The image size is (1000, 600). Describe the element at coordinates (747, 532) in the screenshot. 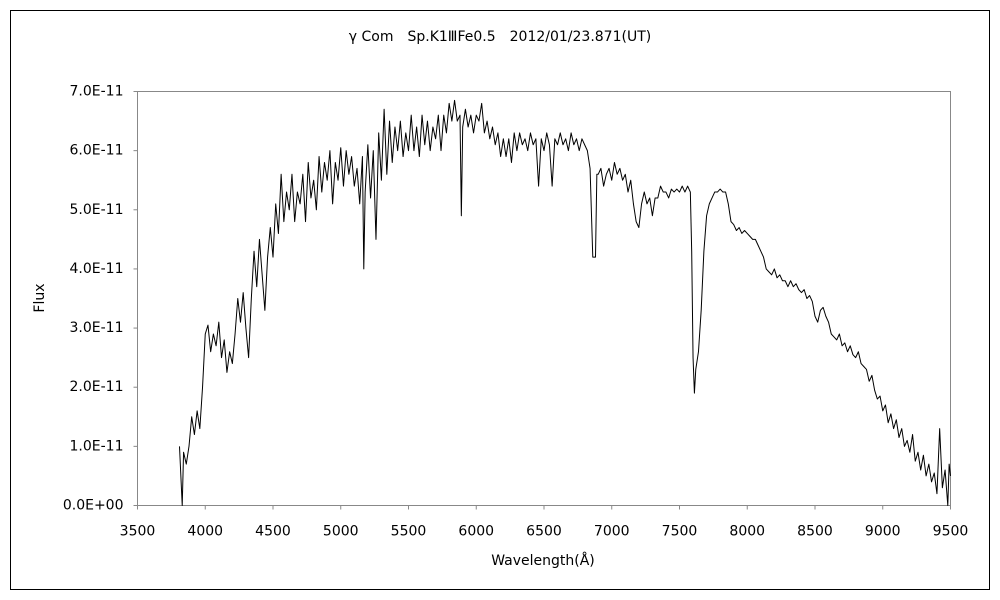

I see `x-tick-label: 8000` at that location.